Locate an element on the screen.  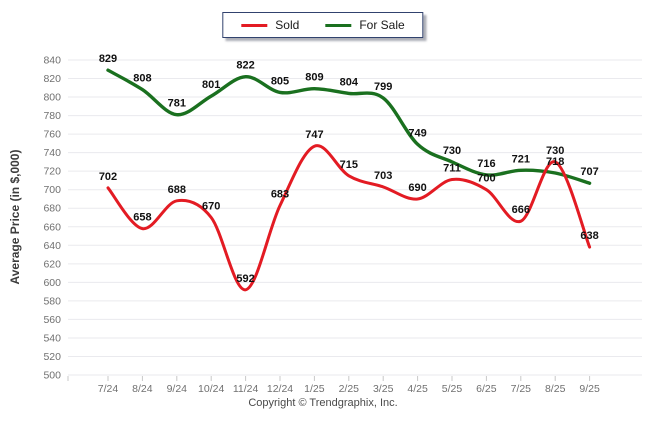
y-tick-label: 780 is located at coordinates (52, 116).